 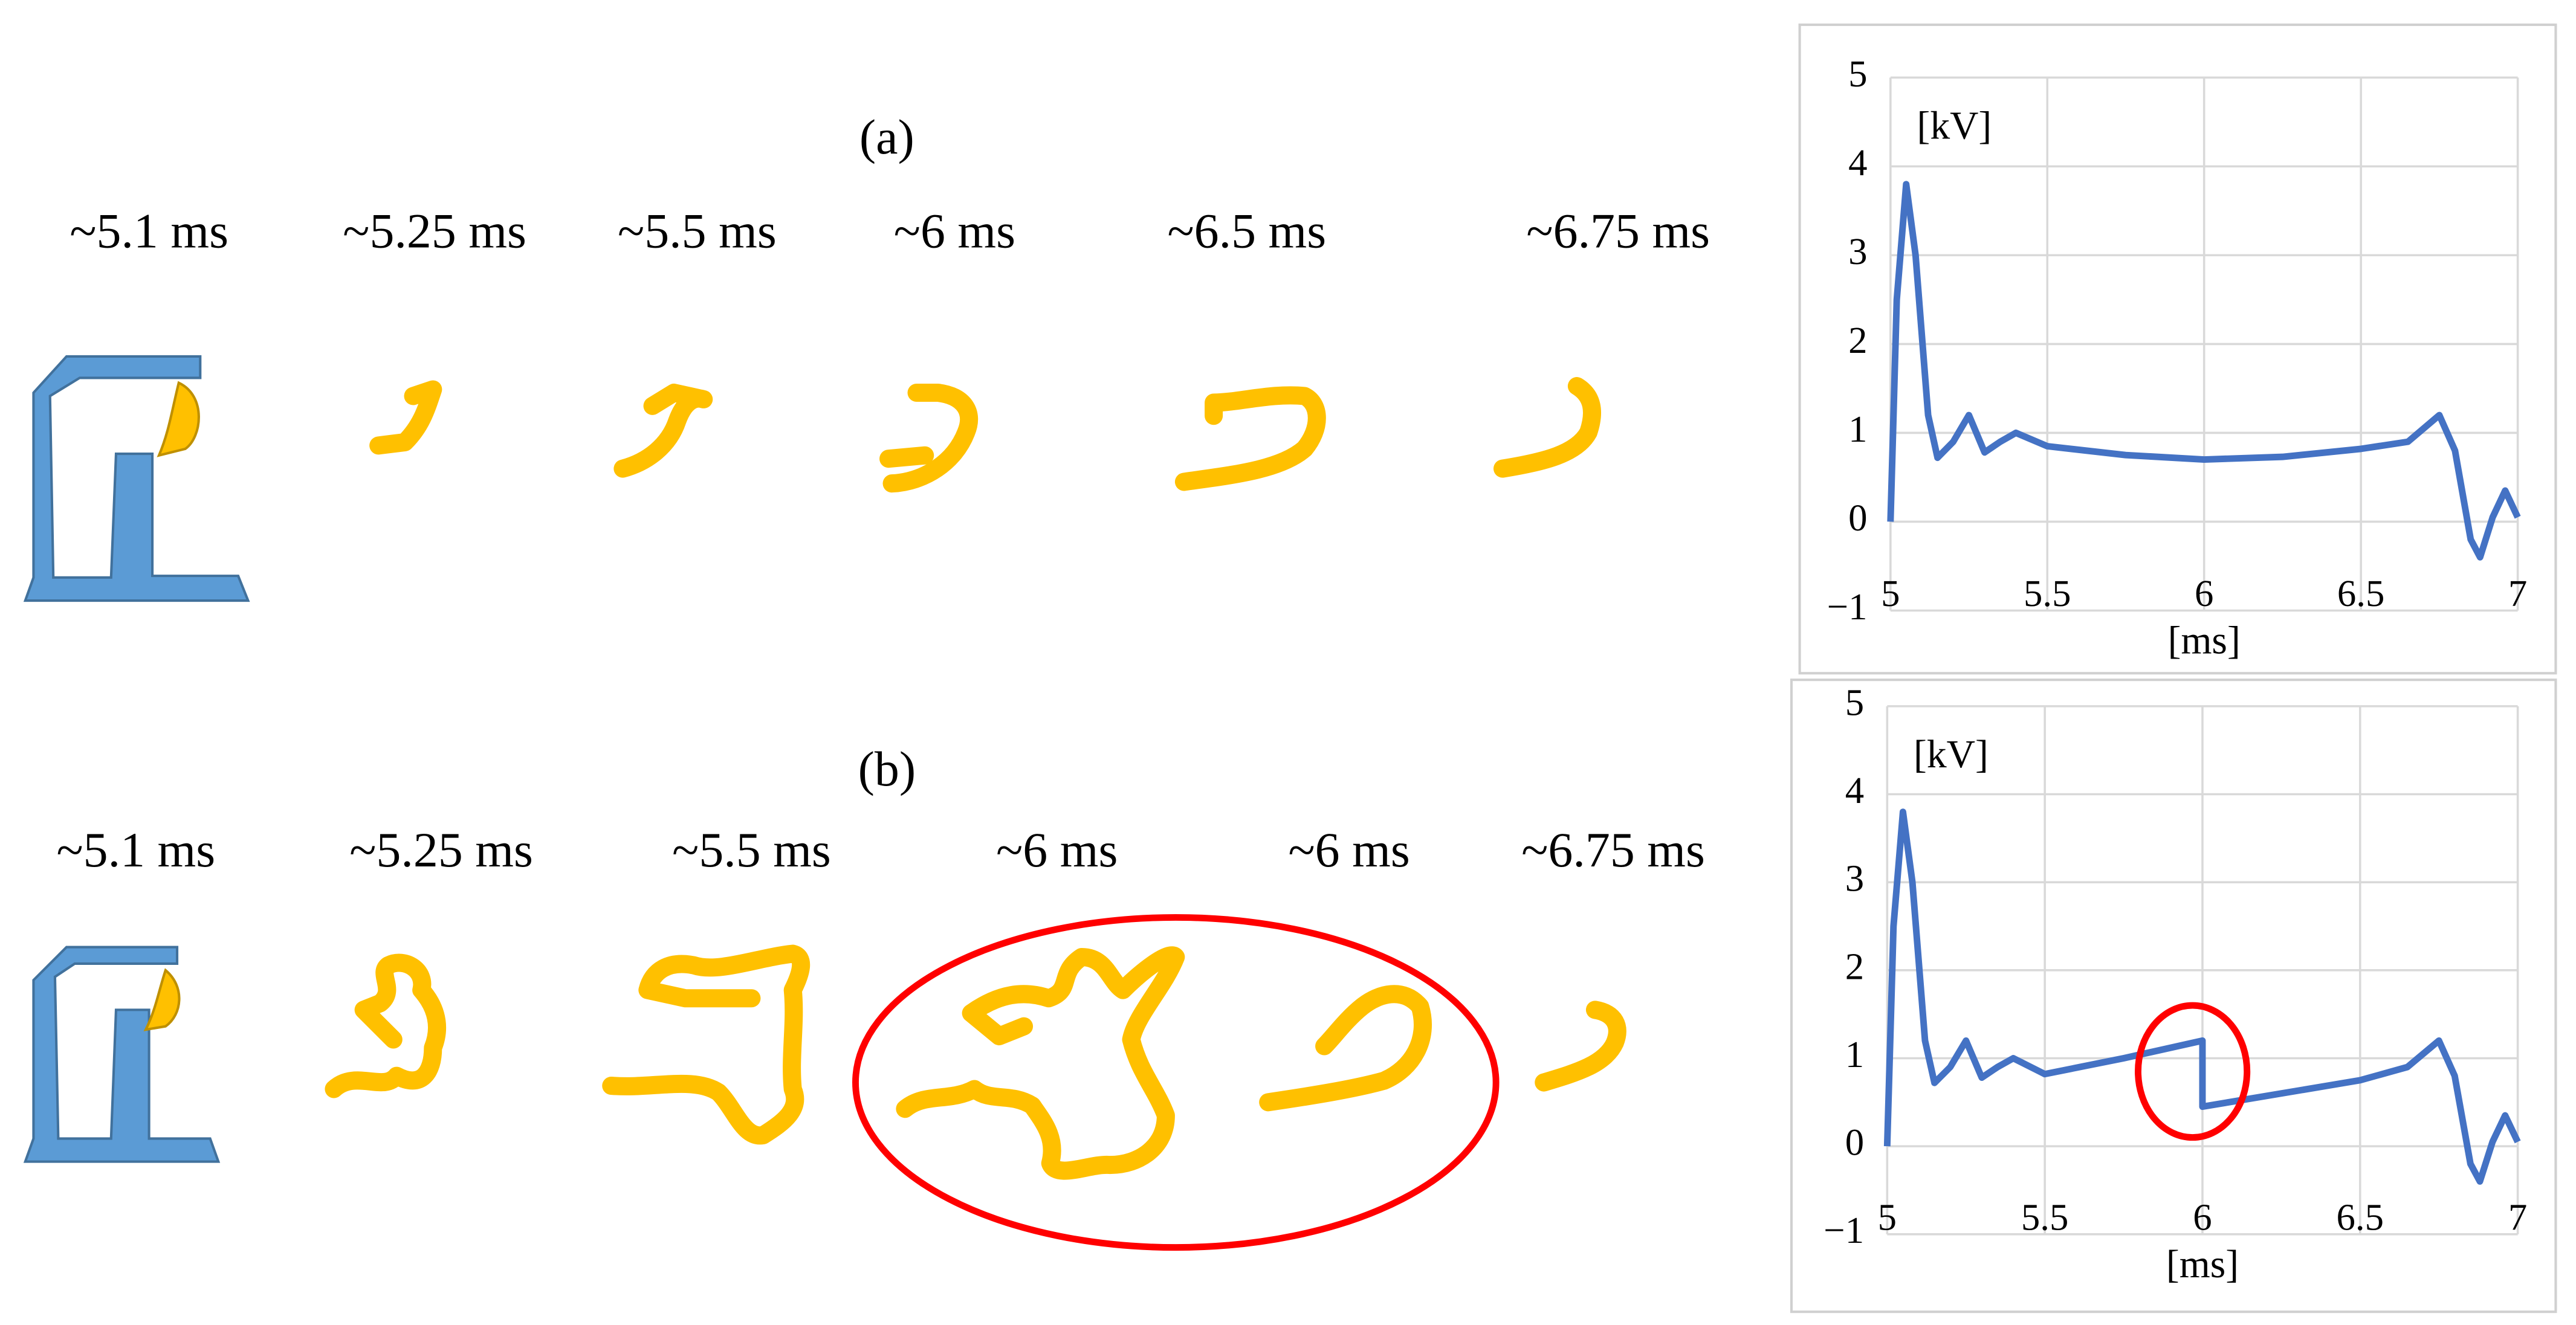 What do you see at coordinates (887, 768) in the screenshot?
I see `panel-label: (b)` at bounding box center [887, 768].